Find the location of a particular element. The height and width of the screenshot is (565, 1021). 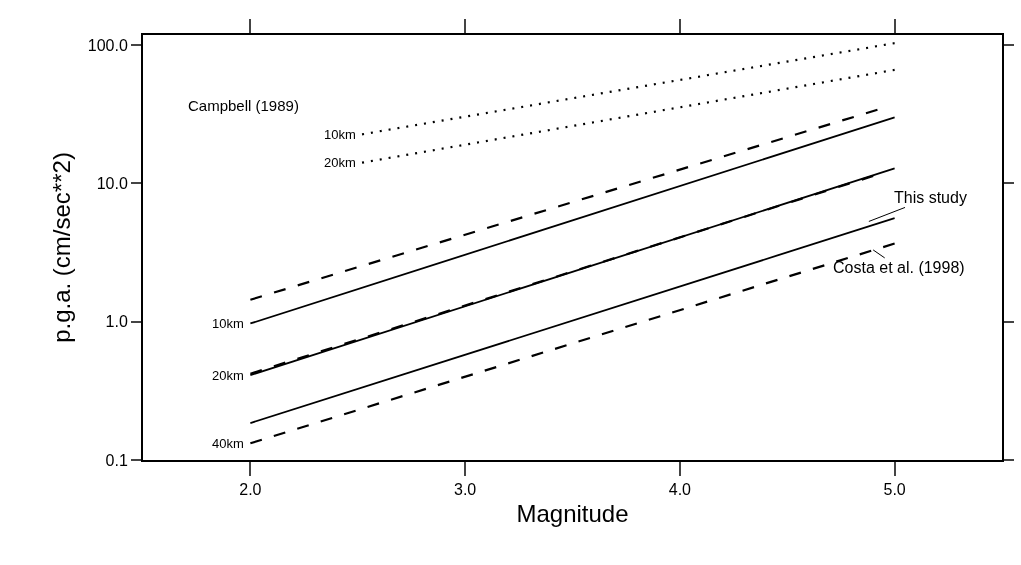

x-tick-label: 2.0 is located at coordinates (250, 490).